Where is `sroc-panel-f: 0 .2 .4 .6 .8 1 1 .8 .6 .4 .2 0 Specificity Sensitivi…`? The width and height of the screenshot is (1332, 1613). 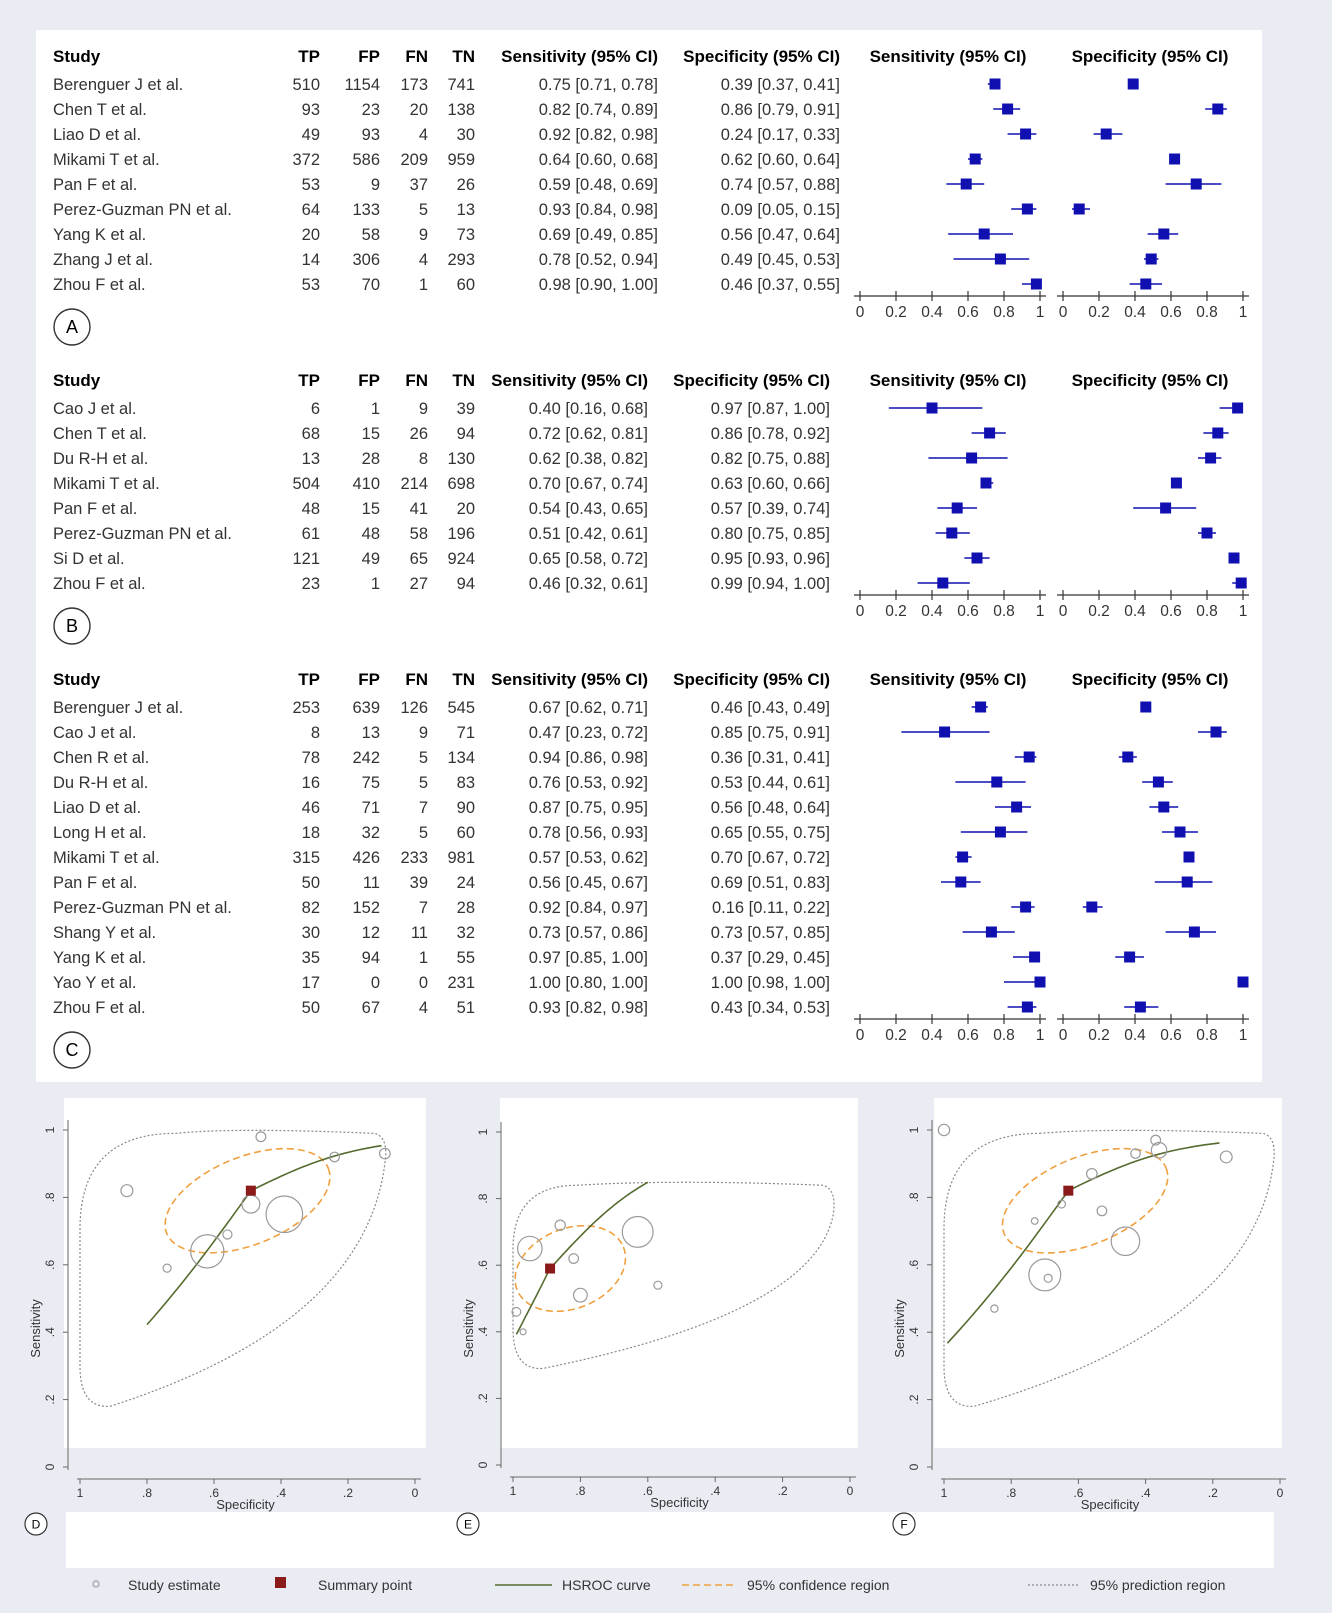
sroc-panel-f: 0 .2 .4 .6 .8 1 1 .8 .6 .4 .2 0 Specificity Sensitivi… is located at coordinates (1089, 1328).